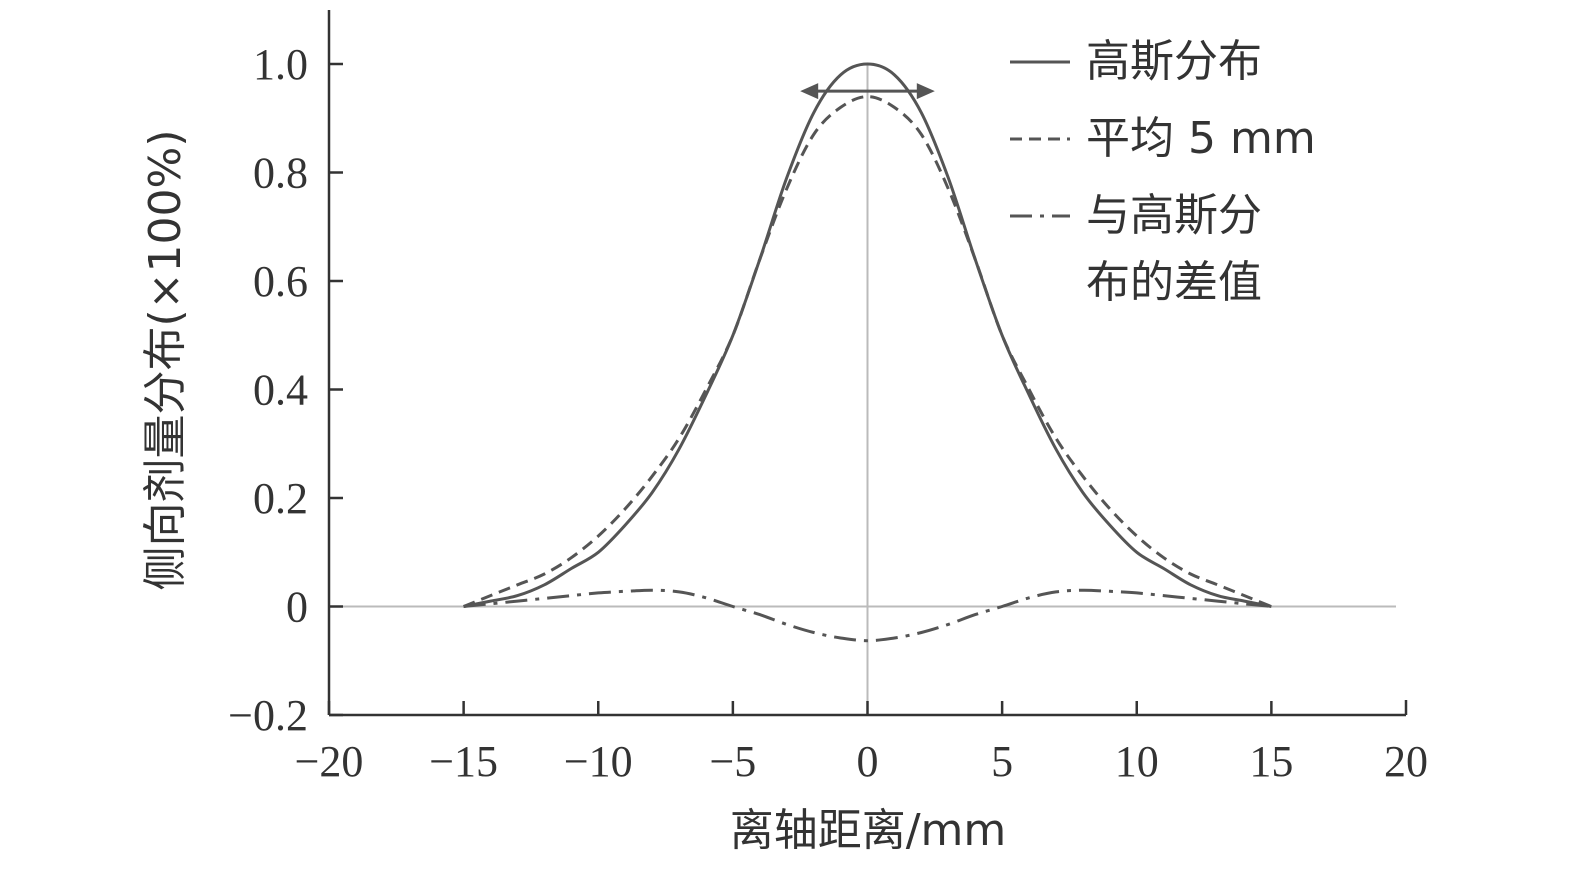 This screenshot has height=876, width=1575. What do you see at coordinates (1174, 215) in the screenshot?
I see `legend-label-difference-line1: 与高斯分` at bounding box center [1174, 215].